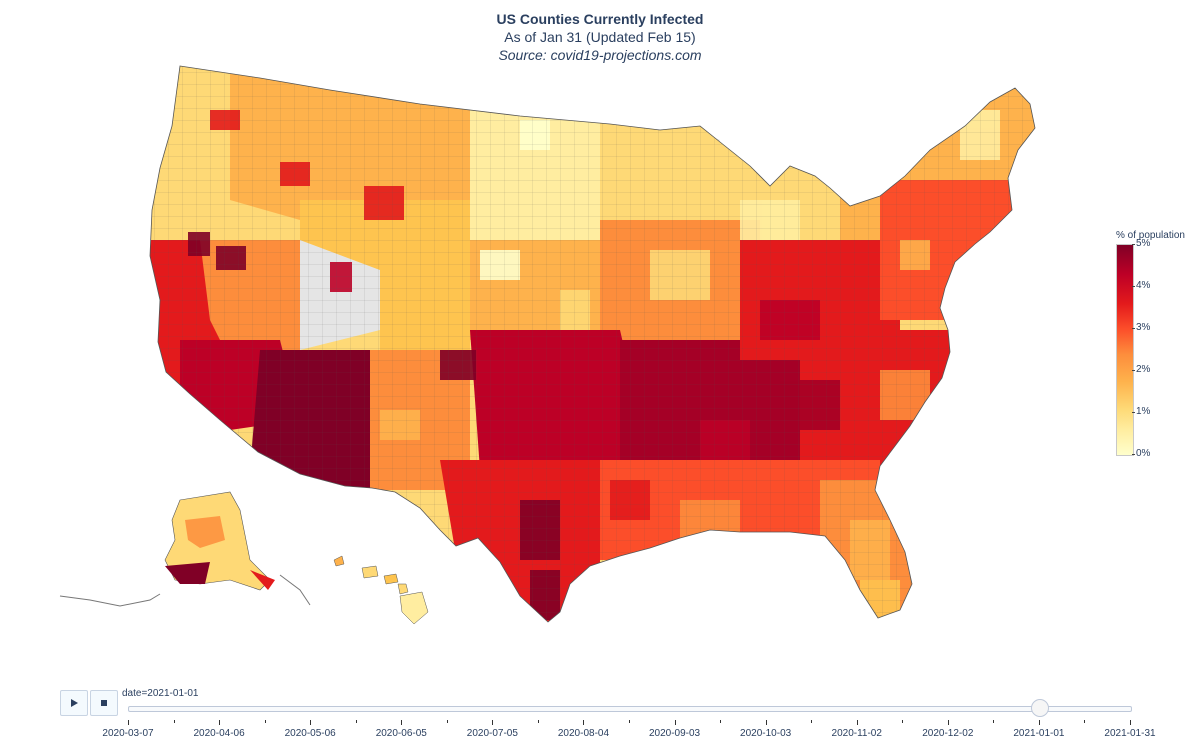 The width and height of the screenshot is (1200, 750). What do you see at coordinates (160, 693) in the screenshot?
I see `slider-current-value: date=2021-01-01` at bounding box center [160, 693].